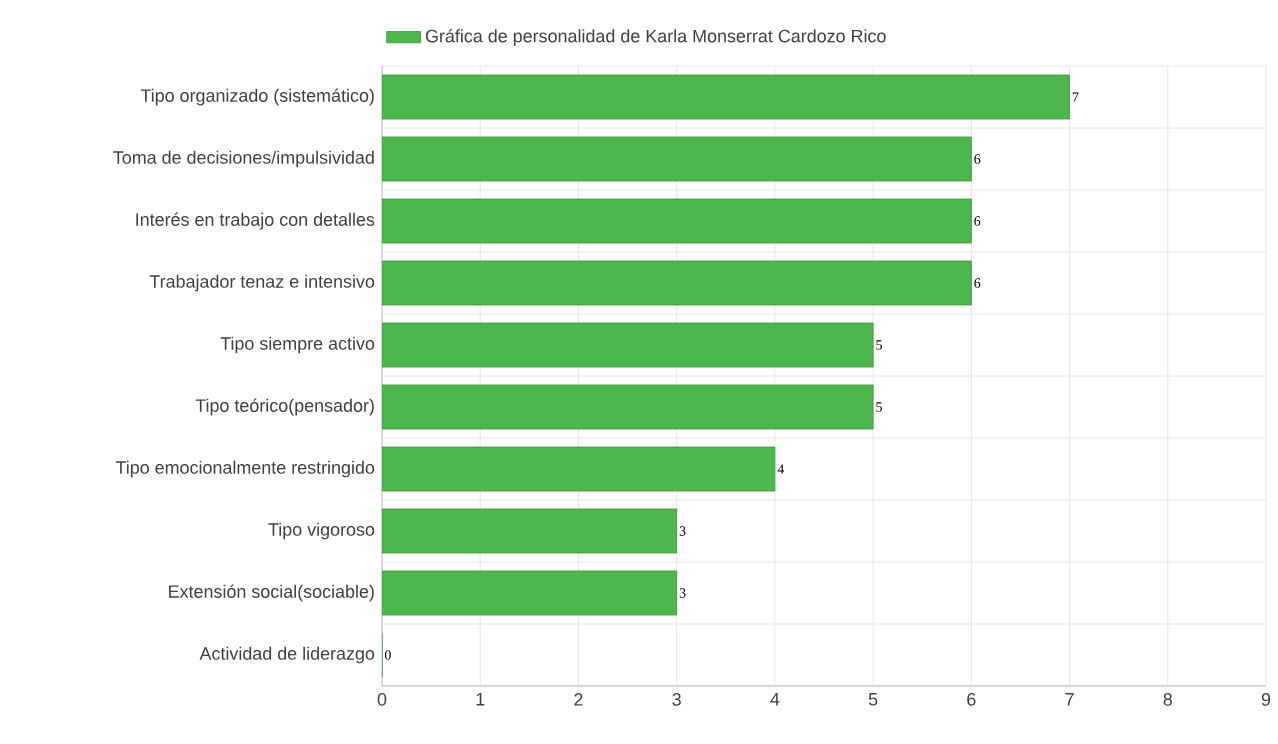 This screenshot has height=744, width=1278. I want to click on x-tick-label: 4, so click(775, 699).